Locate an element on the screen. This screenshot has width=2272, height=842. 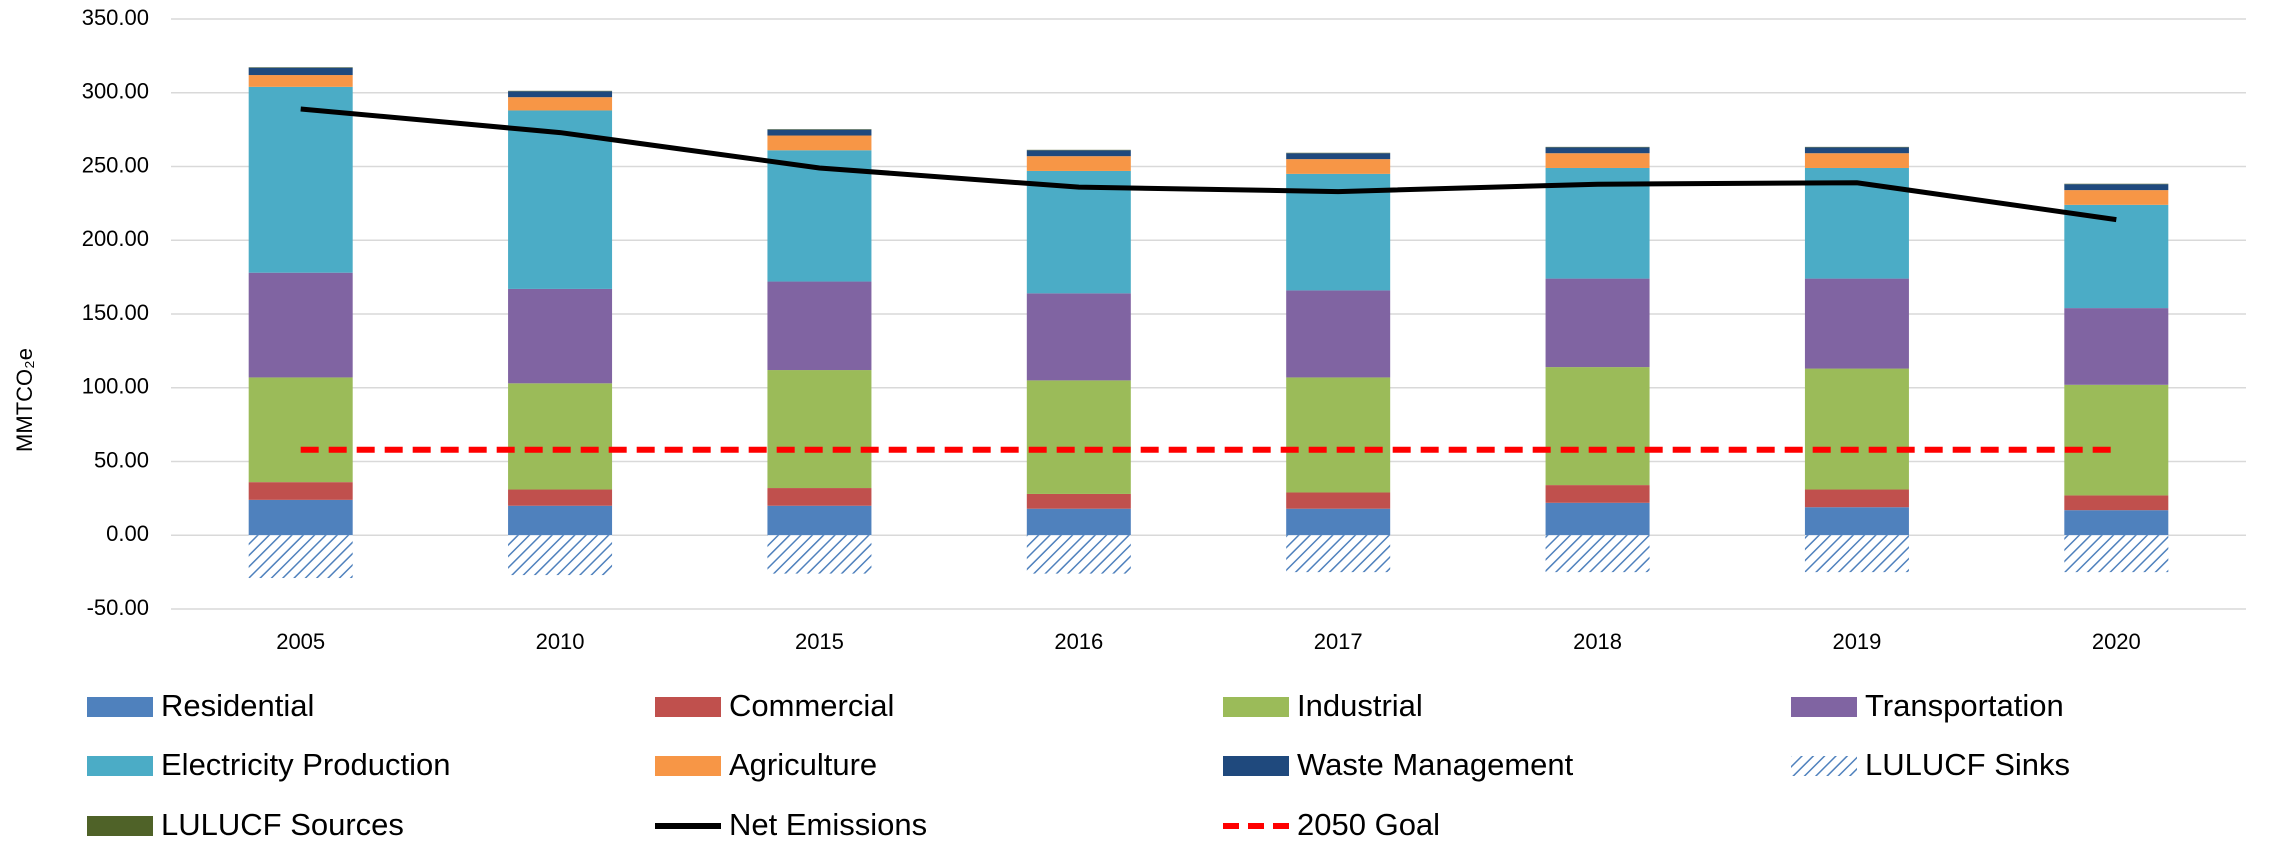
x-tick-label: 2020 is located at coordinates (2116, 641).